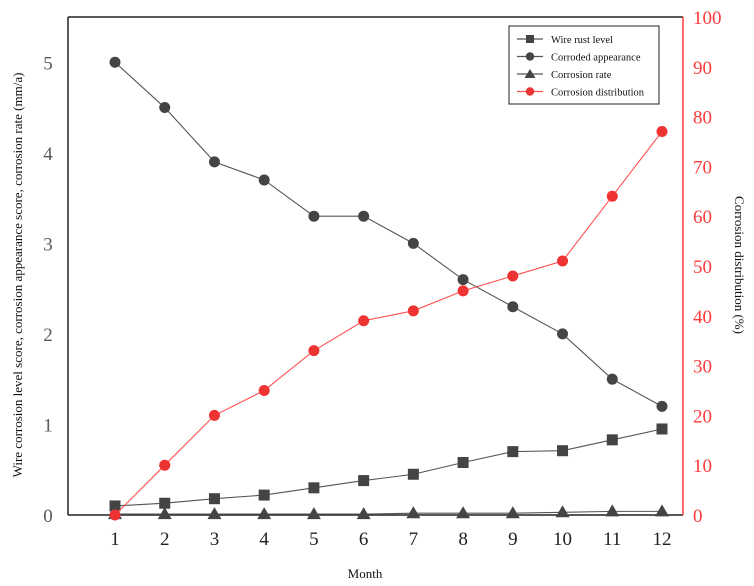 This screenshot has width=754, height=586. Describe the element at coordinates (662, 539) in the screenshot. I see `x-tick-label: 12` at that location.